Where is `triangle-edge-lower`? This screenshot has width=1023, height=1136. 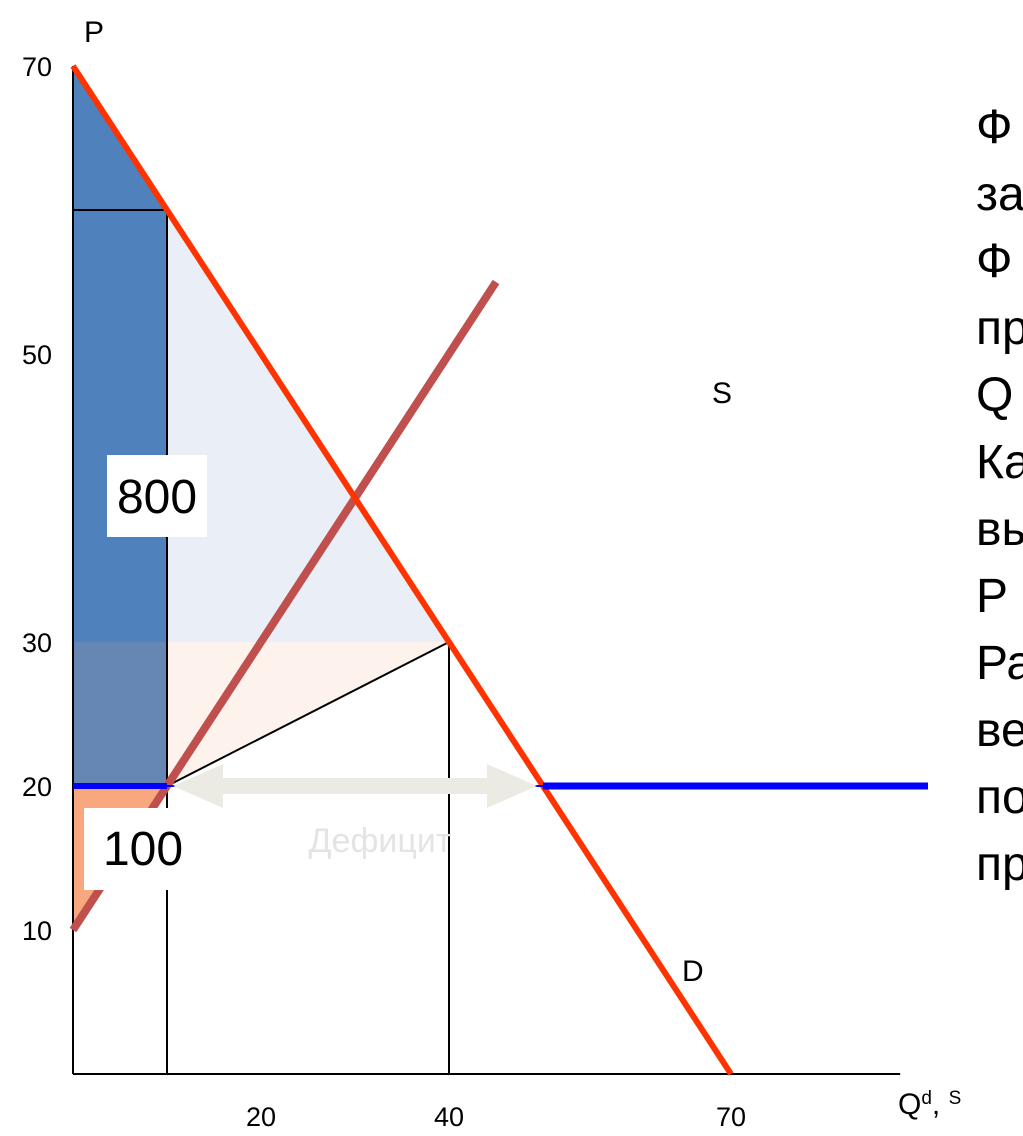 triangle-edge-lower is located at coordinates (308, 714).